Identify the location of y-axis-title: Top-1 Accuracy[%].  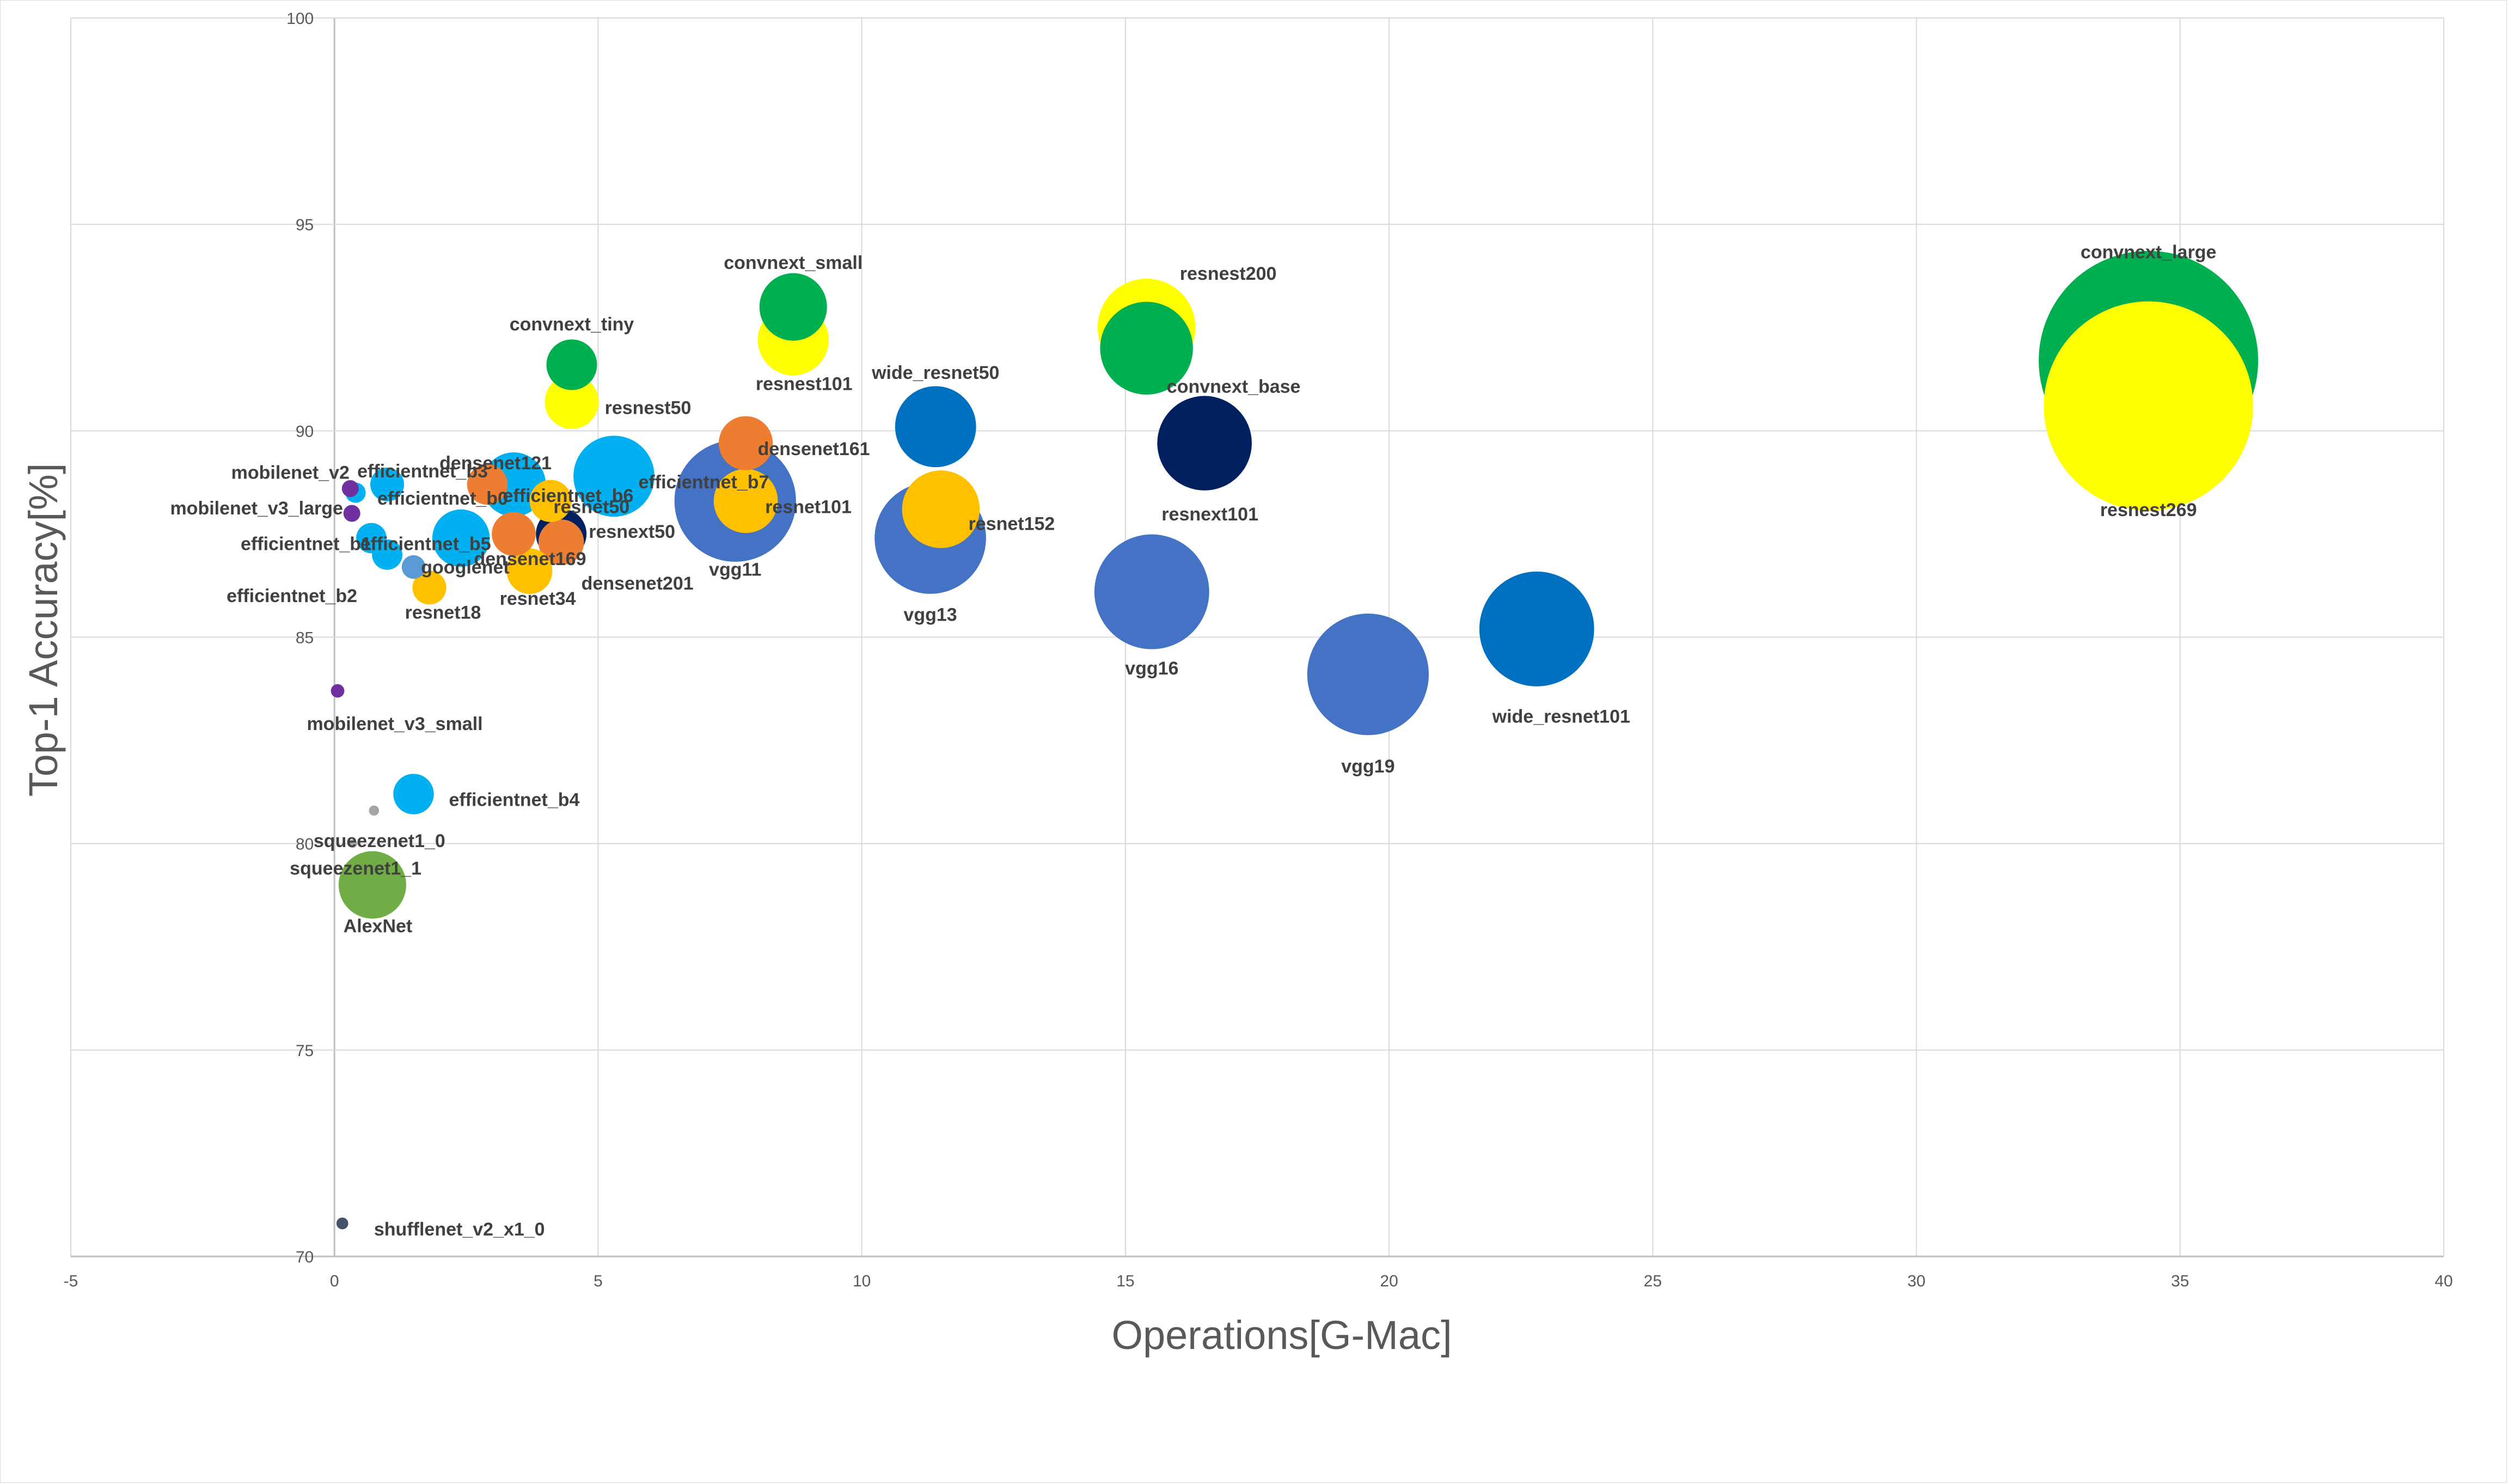
(44, 630).